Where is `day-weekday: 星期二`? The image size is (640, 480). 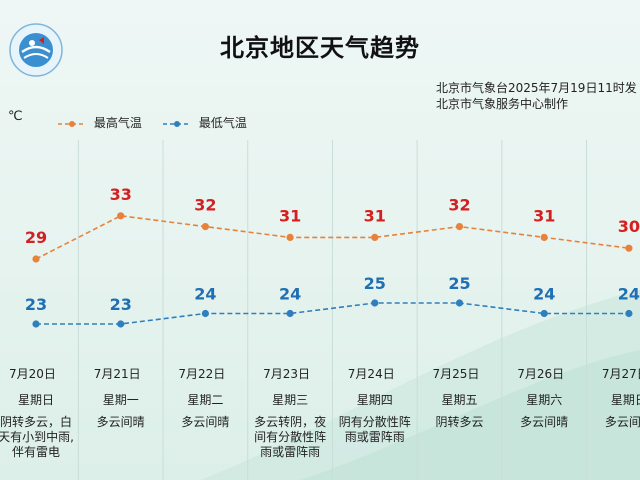
day-weekday: 星期二 is located at coordinates (205, 400).